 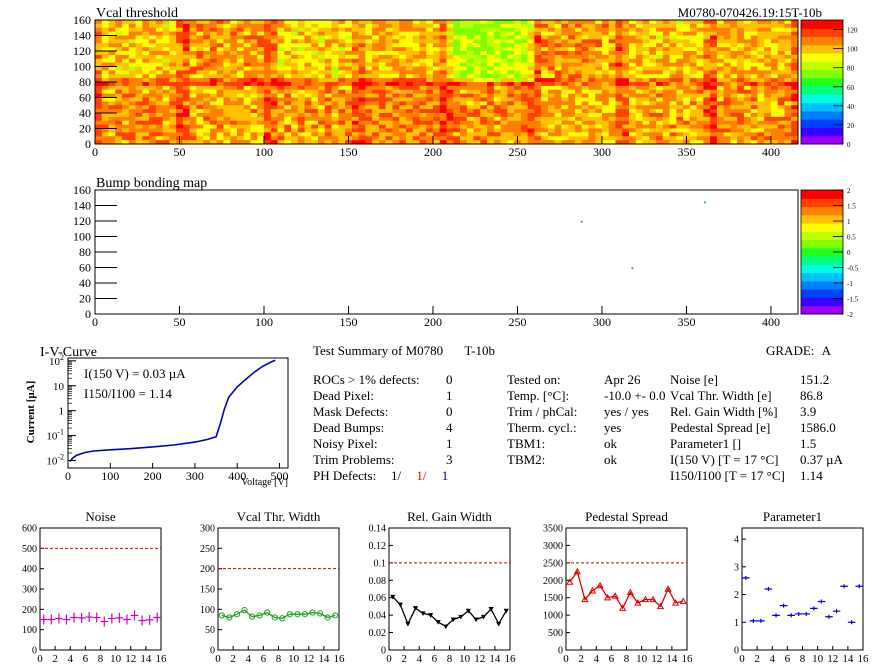 I want to click on parameter1-point, so click(x=791, y=615).